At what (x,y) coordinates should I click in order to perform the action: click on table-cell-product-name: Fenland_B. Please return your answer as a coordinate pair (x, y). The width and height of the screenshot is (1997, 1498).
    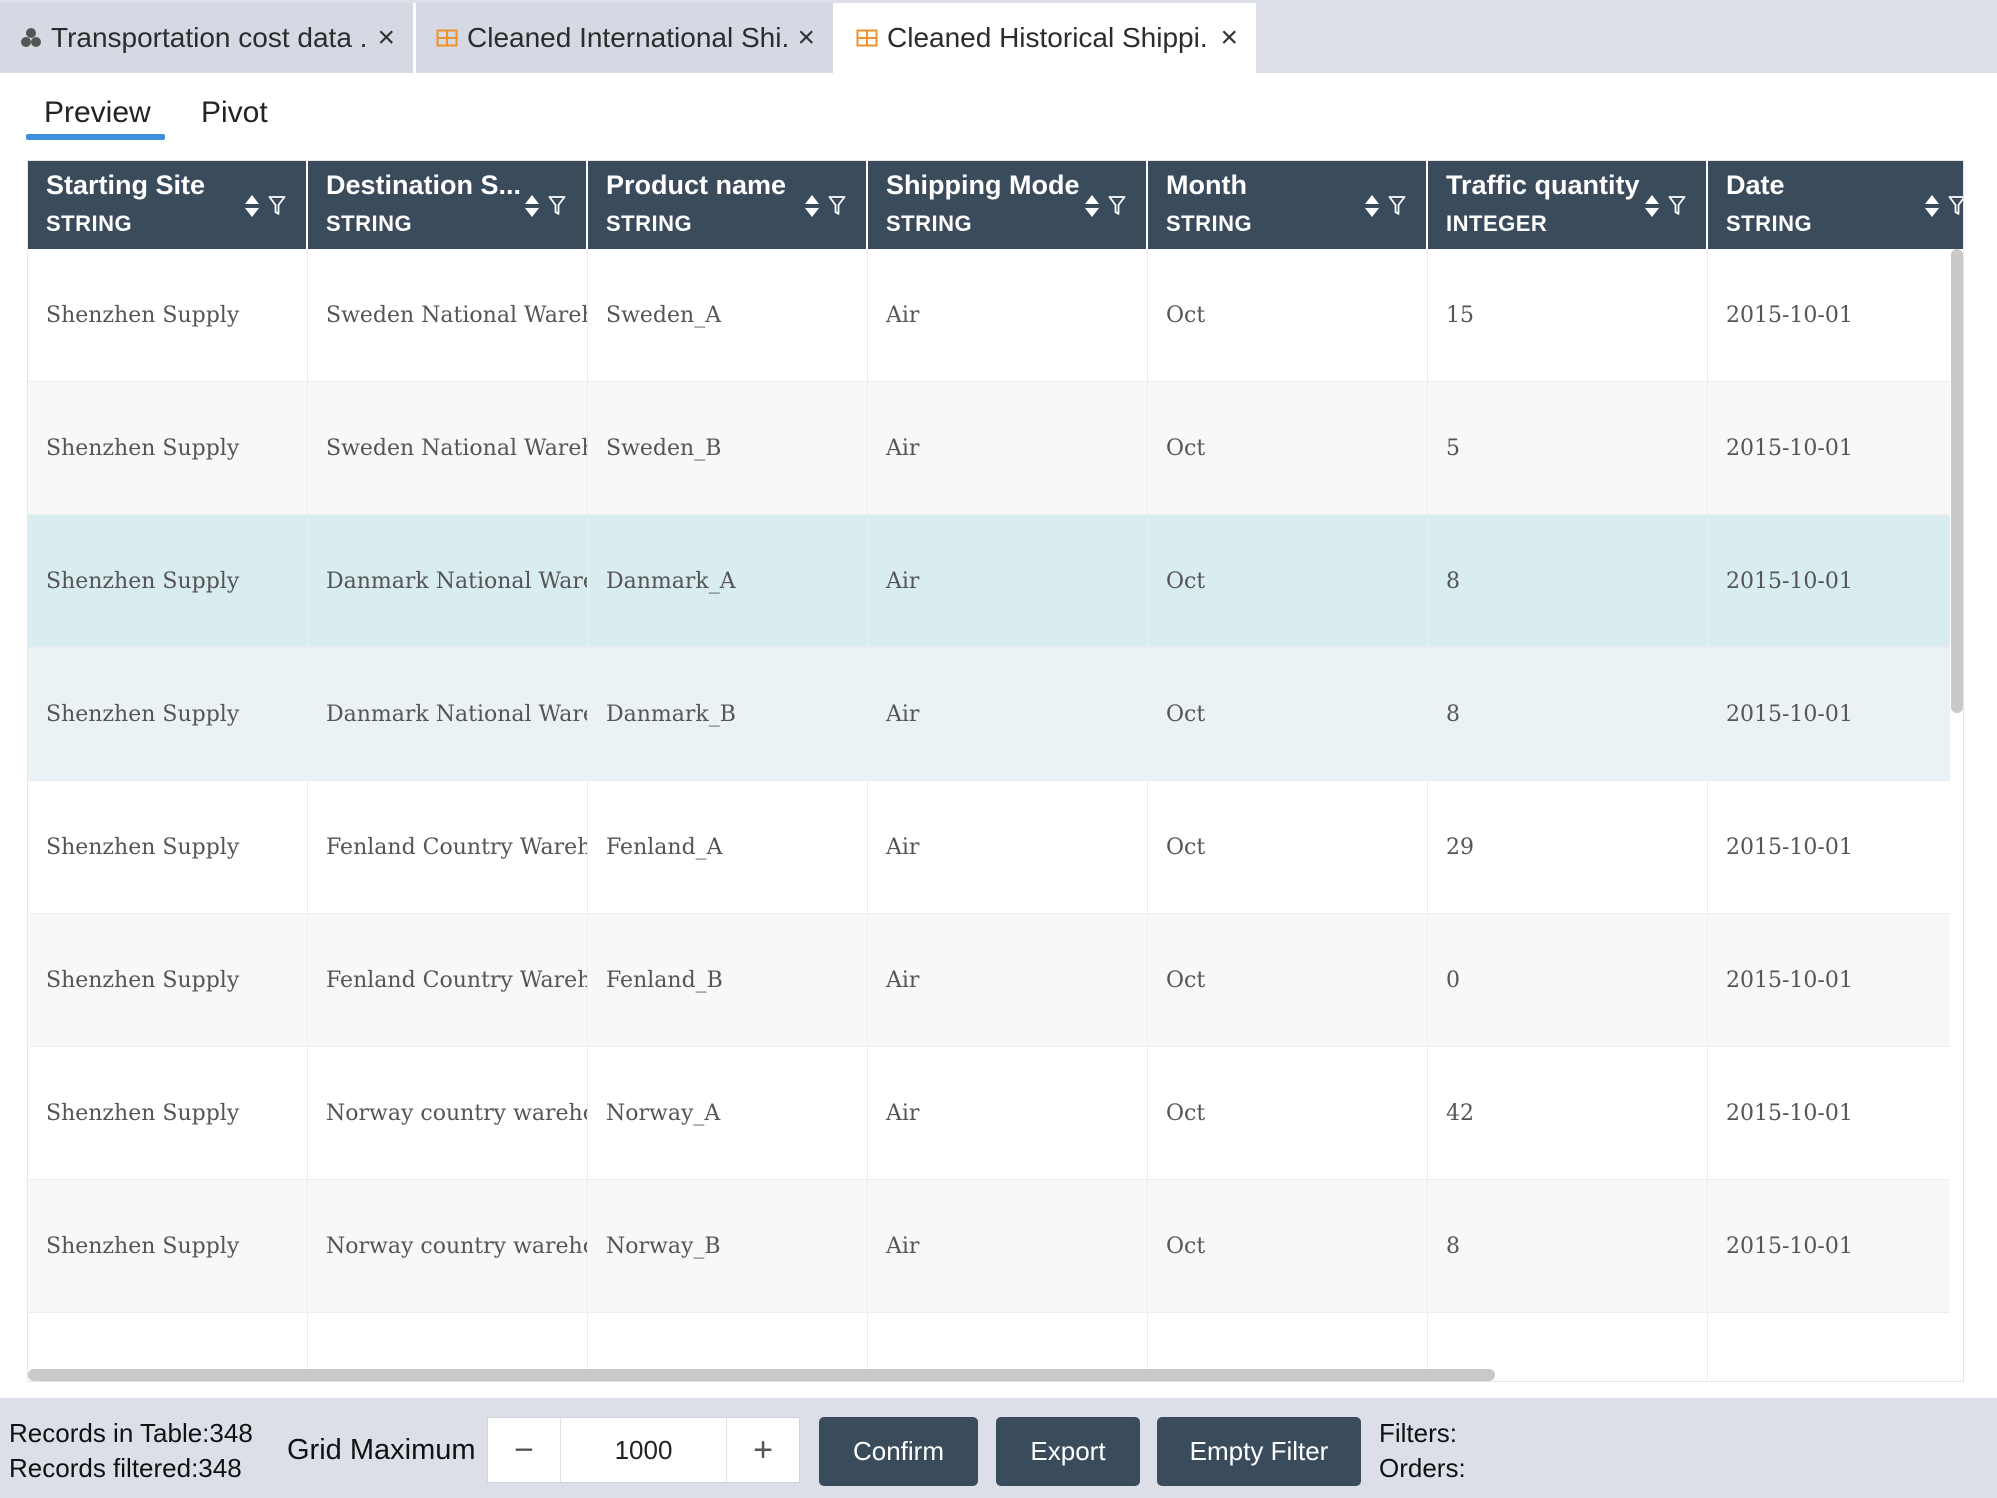
    Looking at the image, I should click on (728, 980).